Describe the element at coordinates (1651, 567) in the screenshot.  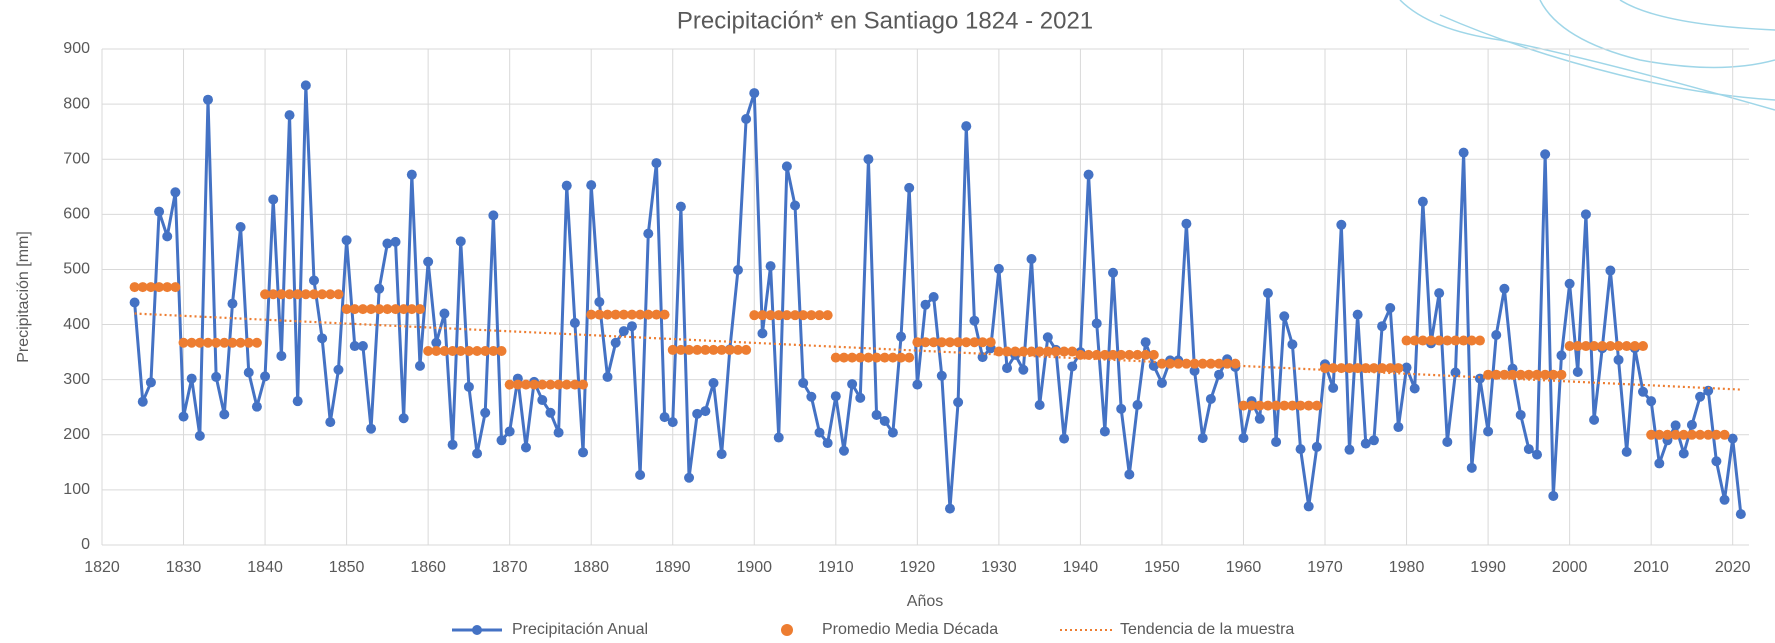
I see `x-tick-label: 2010` at that location.